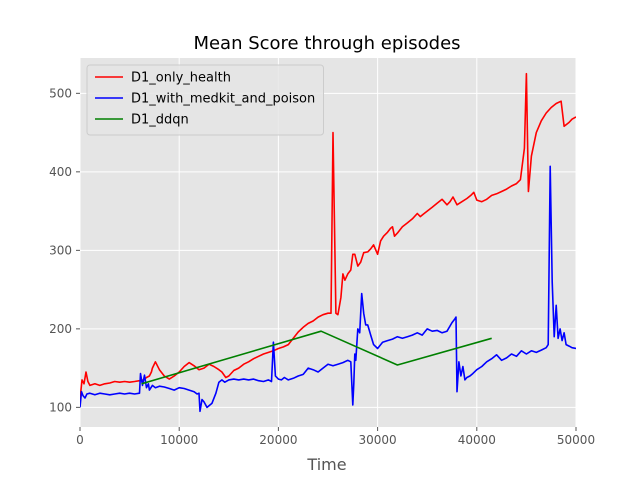 Image resolution: width=640 pixels, height=480 pixels. Describe the element at coordinates (60, 329) in the screenshot. I see `y-tick-label: 200` at that location.